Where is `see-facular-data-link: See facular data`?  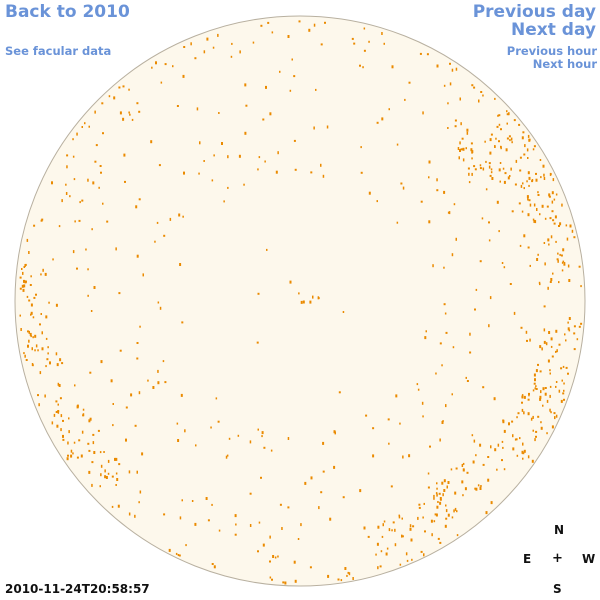 see-facular-data-link: See facular data is located at coordinates (58, 51).